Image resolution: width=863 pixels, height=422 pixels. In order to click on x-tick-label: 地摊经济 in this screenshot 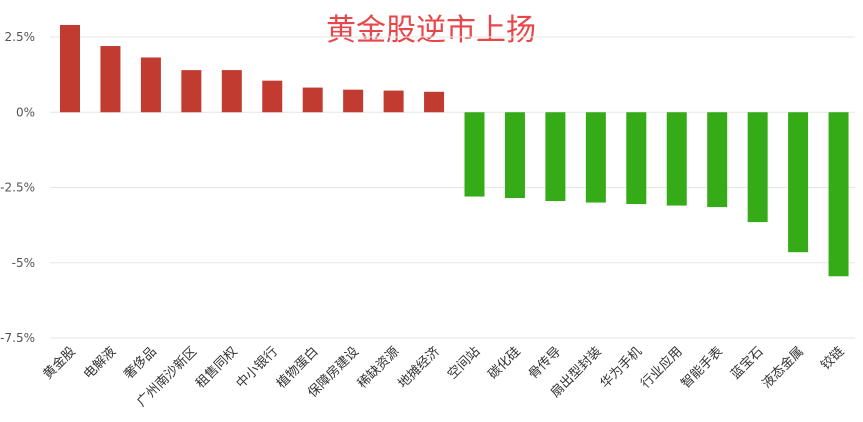, I will do `click(418, 367)`.